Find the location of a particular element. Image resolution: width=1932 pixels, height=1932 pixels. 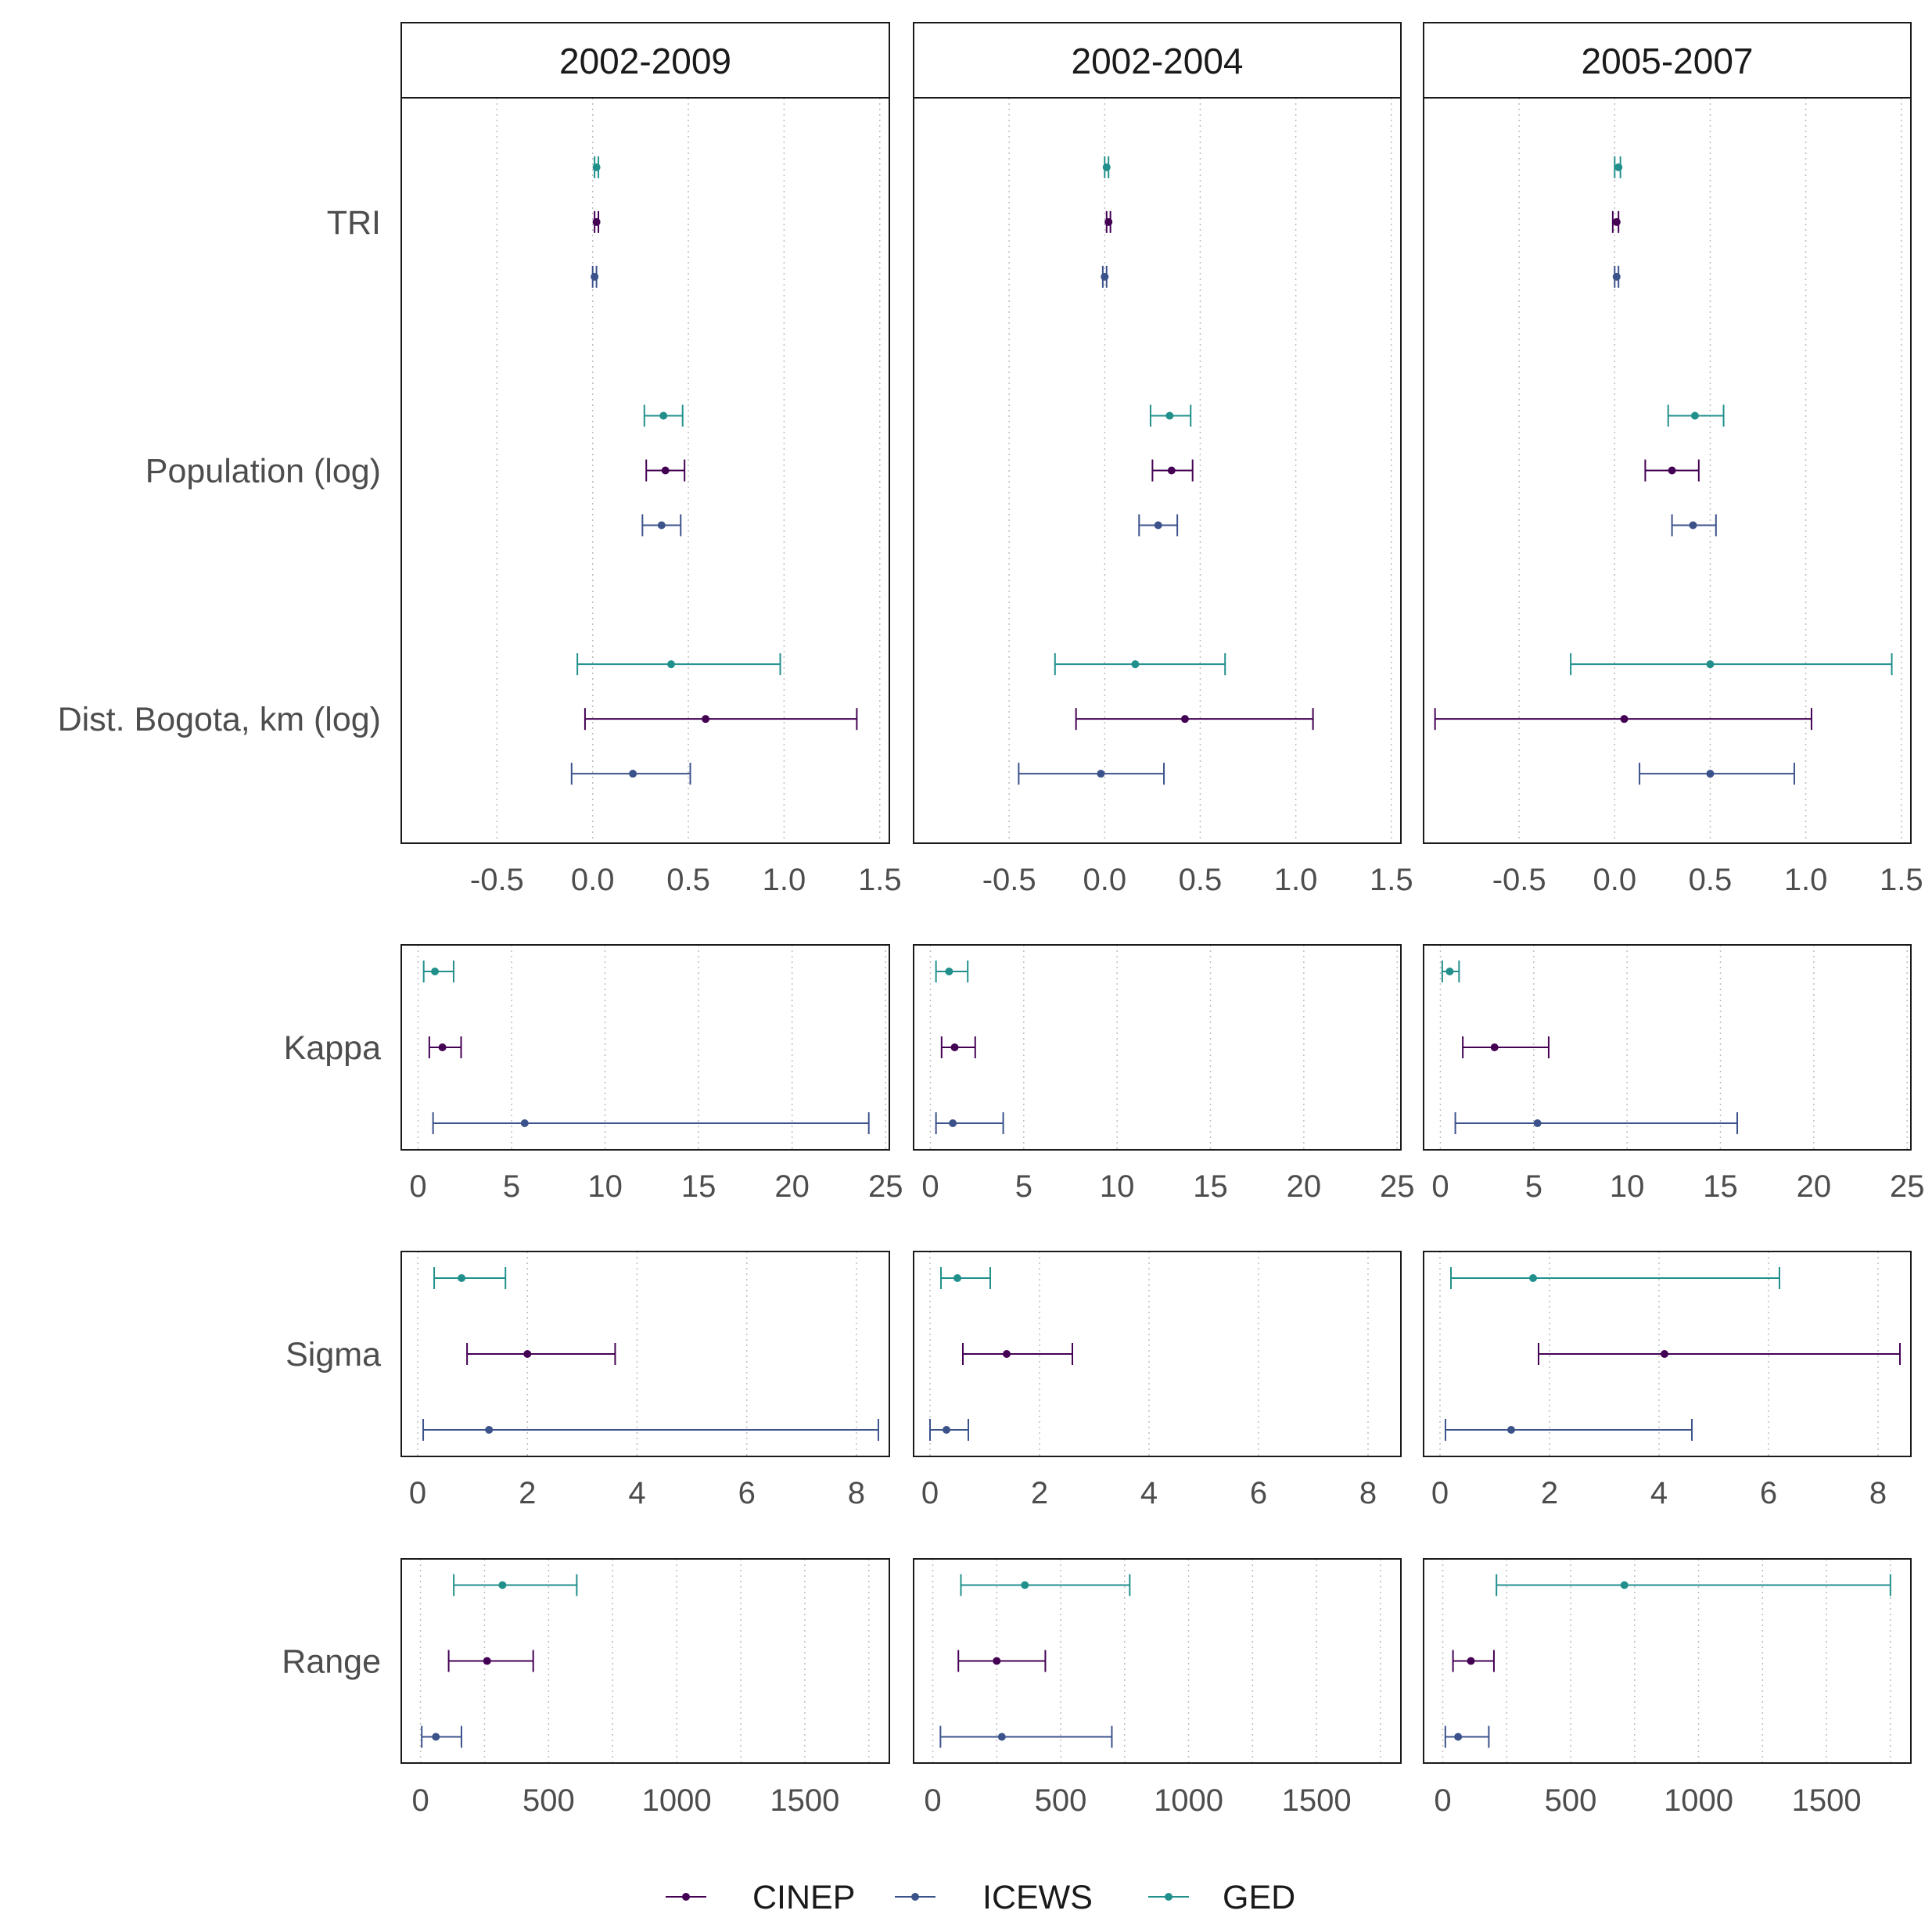

row-label: Sigma is located at coordinates (333, 1355).